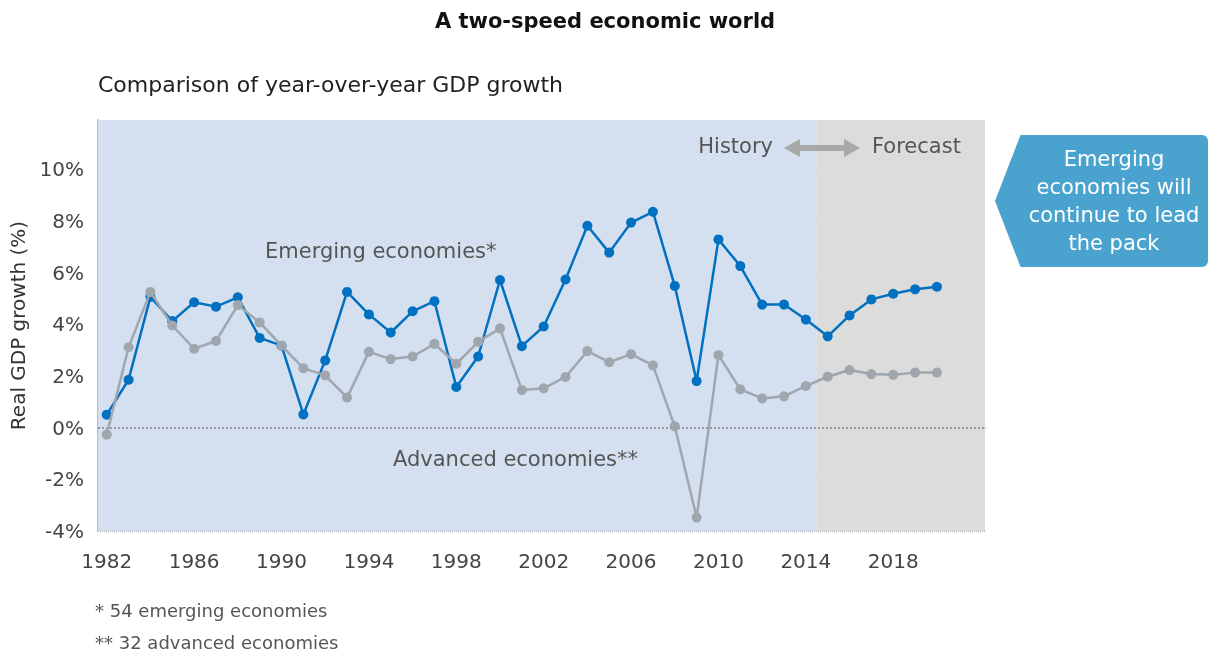  I want to click on series-label: Advanced economies**, so click(516, 458).